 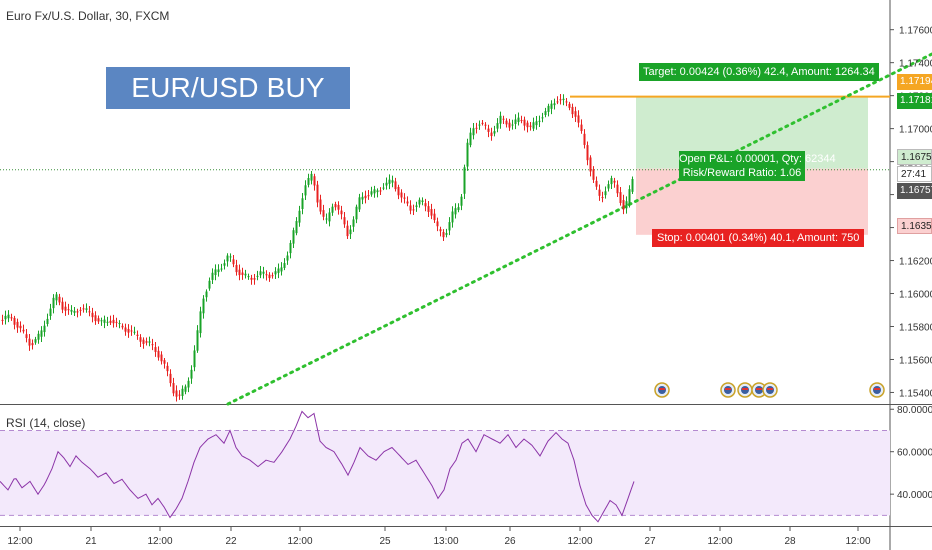 What do you see at coordinates (915, 130) in the screenshot?
I see `price-tick-label: 1.17000` at bounding box center [915, 130].